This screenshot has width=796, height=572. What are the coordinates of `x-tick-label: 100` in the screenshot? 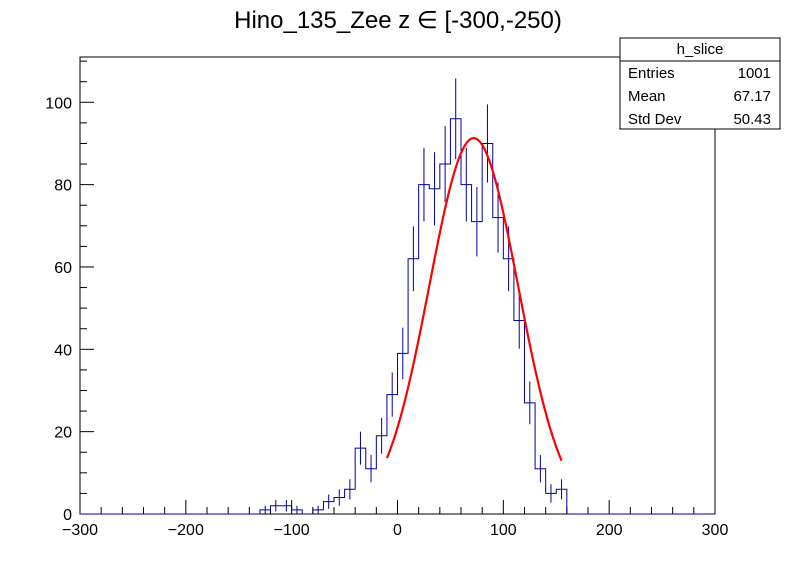 It's located at (503, 530).